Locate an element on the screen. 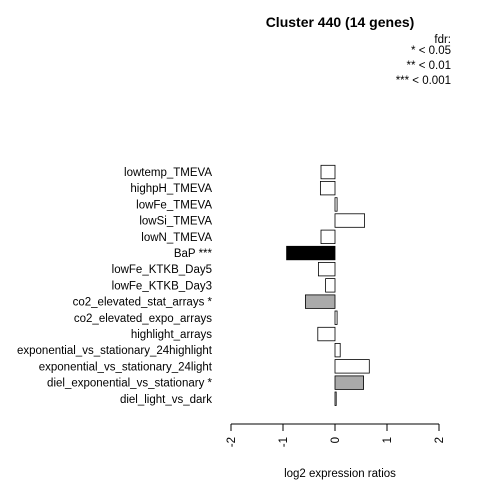 This screenshot has height=495, width=480. category-label: lowFe_KTKB_Day5 is located at coordinates (162, 270).